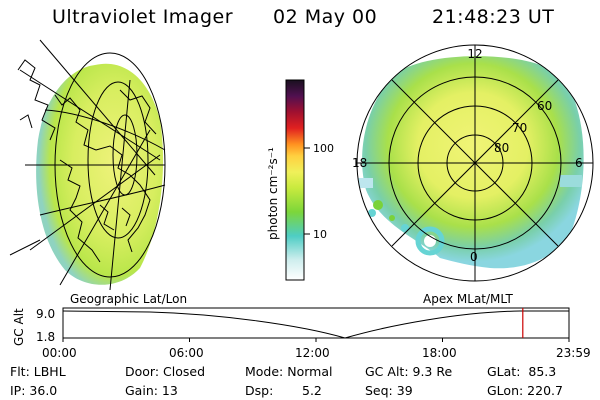  Describe the element at coordinates (34, 390) in the screenshot. I see `ip-info: IP: 36.0` at that location.